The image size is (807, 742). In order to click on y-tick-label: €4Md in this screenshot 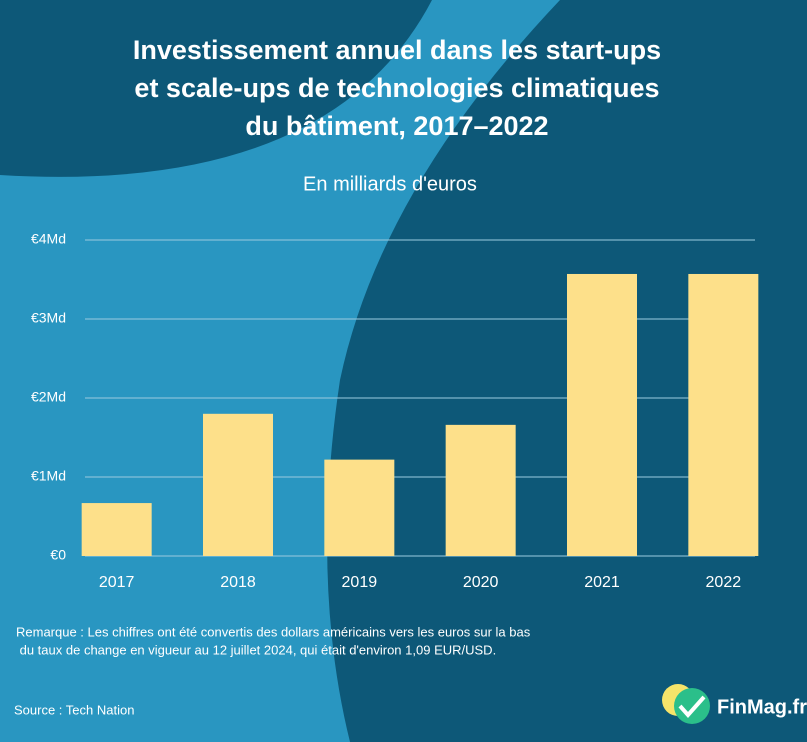, I will do `click(48, 239)`.